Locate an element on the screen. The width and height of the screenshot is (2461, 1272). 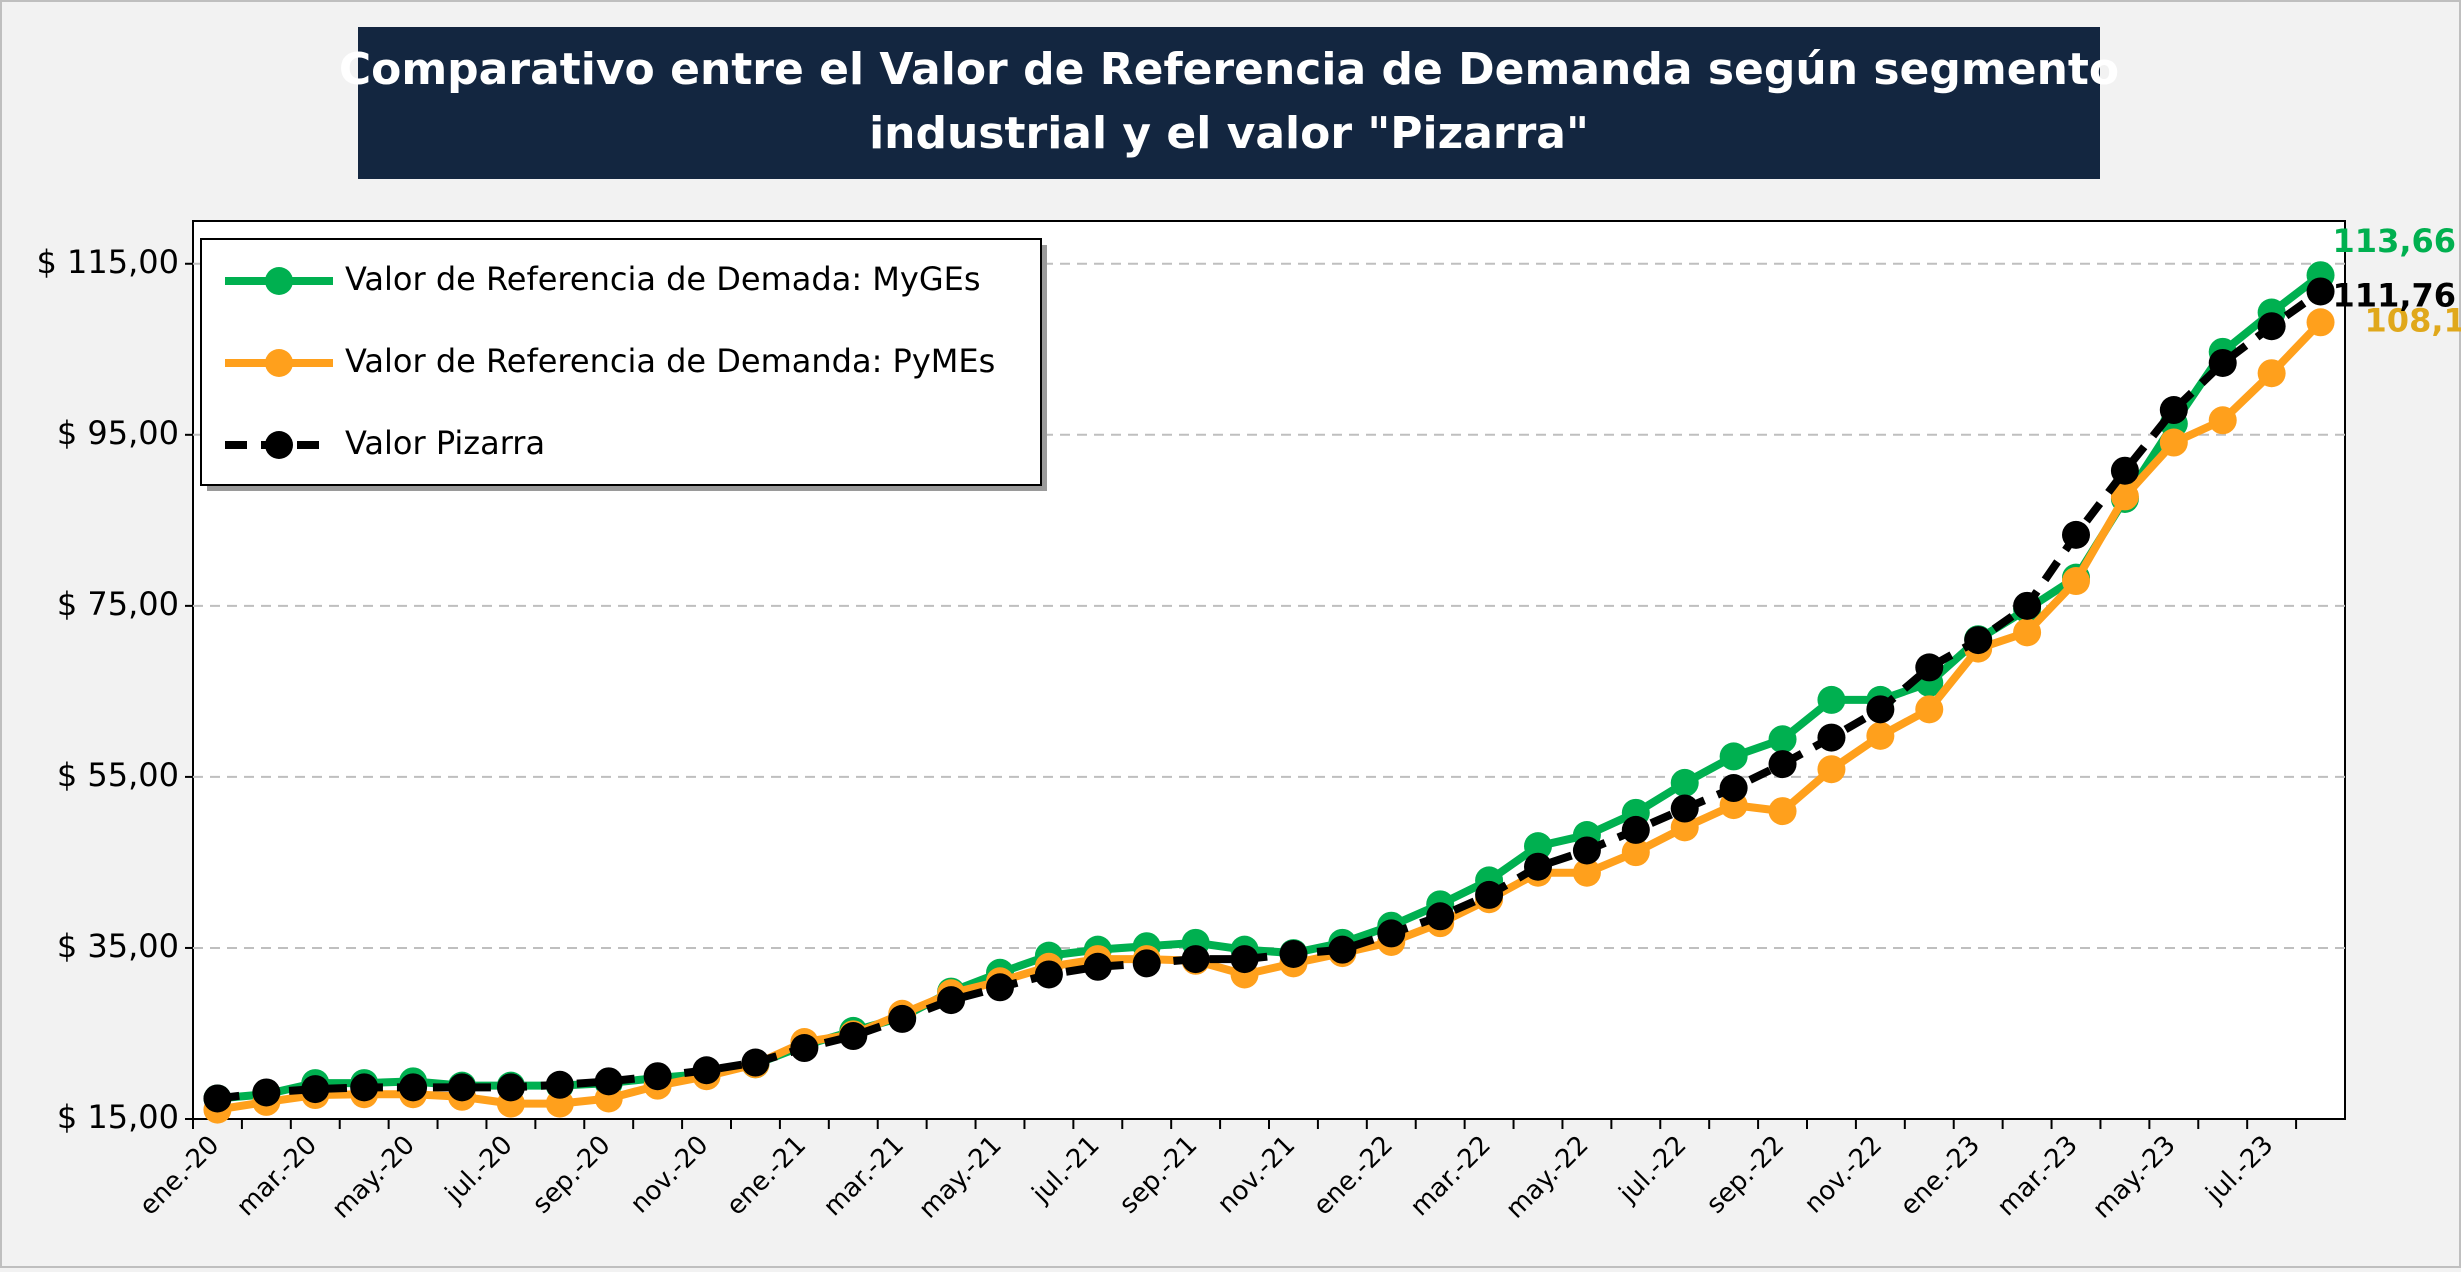
y-tick-label: $ 75,00 is located at coordinates (118, 604).